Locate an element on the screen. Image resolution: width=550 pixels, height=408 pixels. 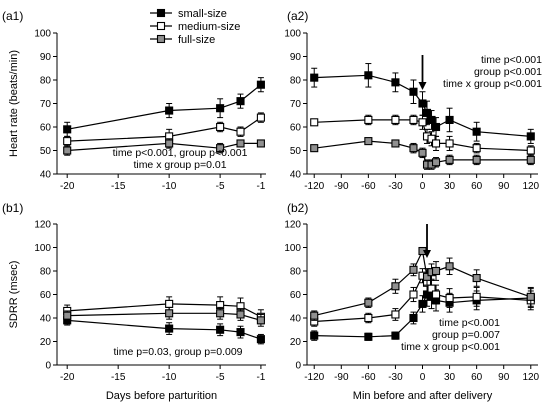
x-tick-label: -15 is located at coordinates (118, 377).